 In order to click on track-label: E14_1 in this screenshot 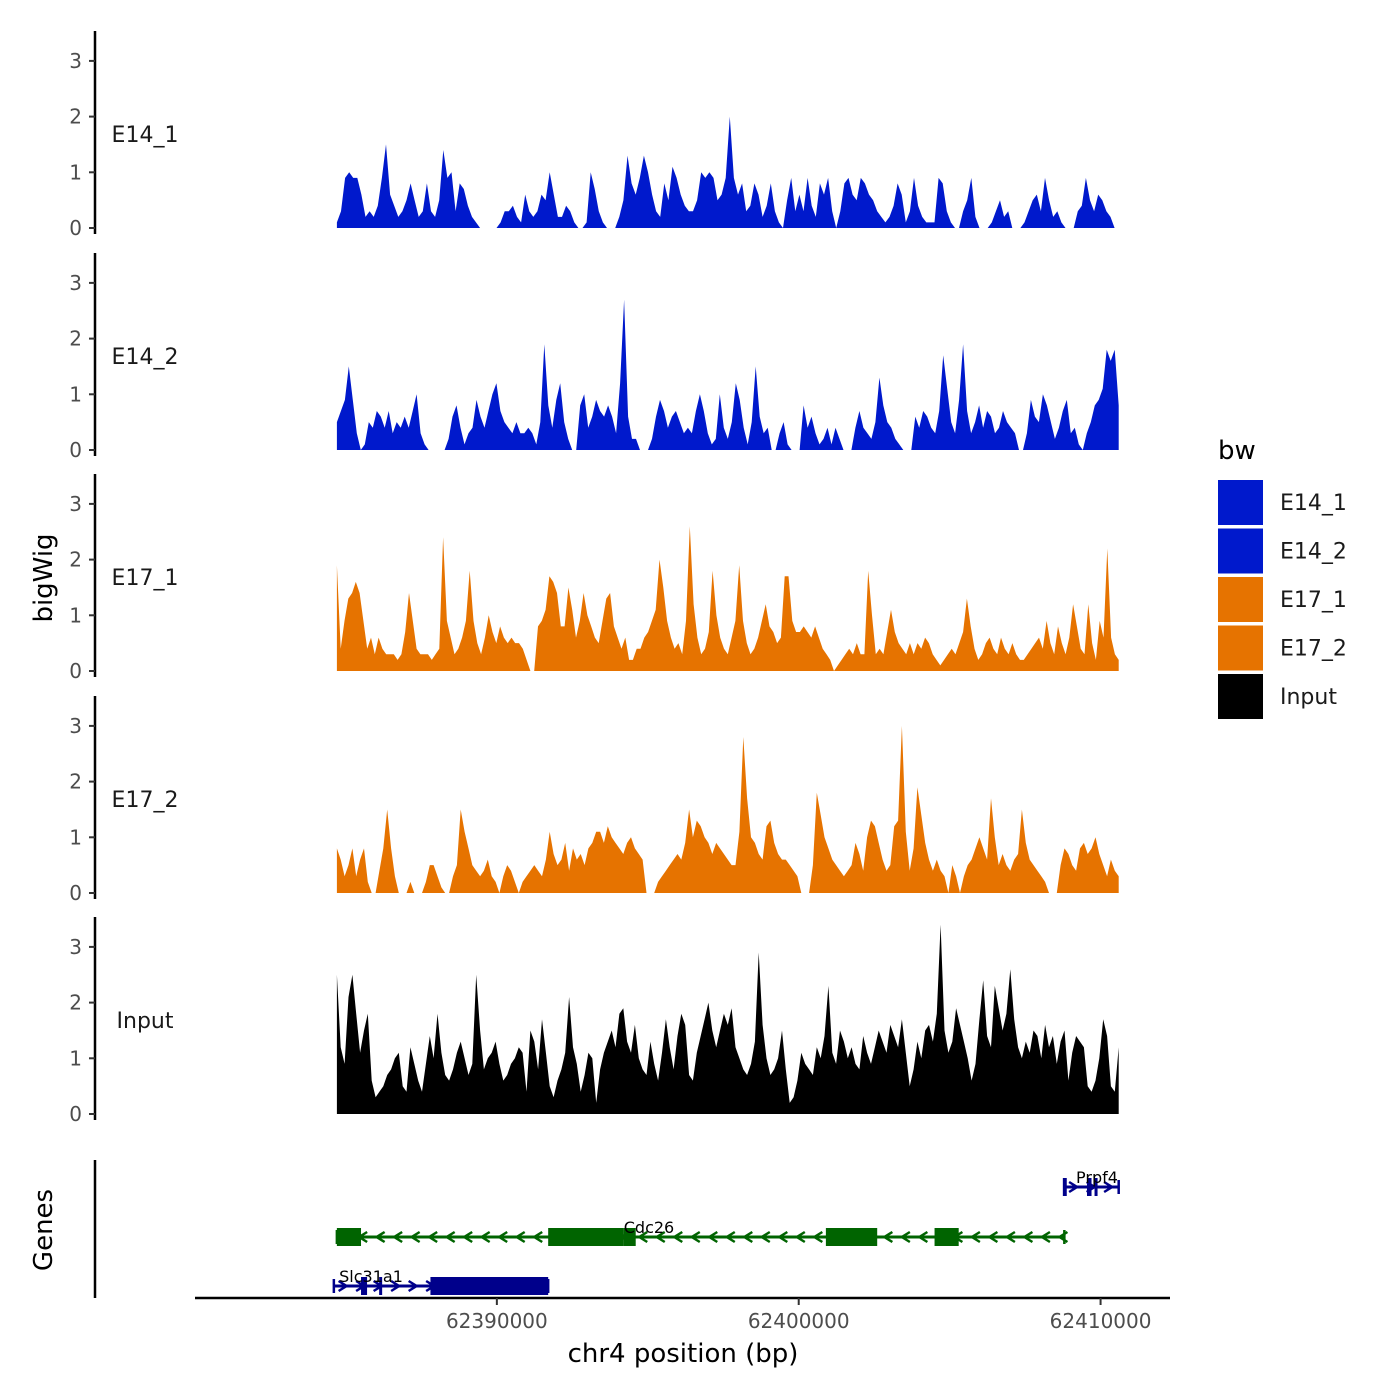, I will do `click(145, 135)`.